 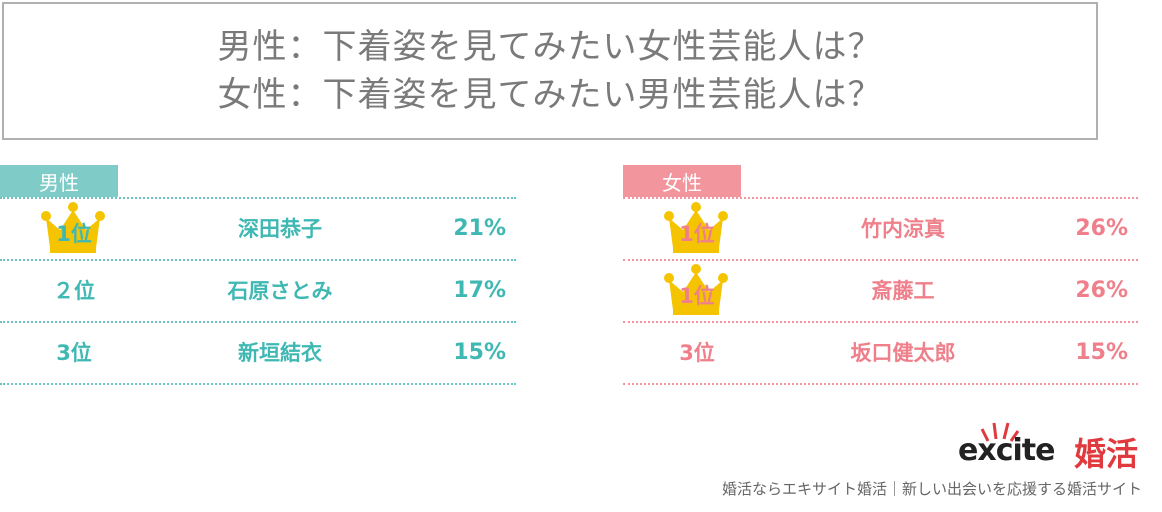 What do you see at coordinates (931, 489) in the screenshot?
I see `footer-tagline: 婚活ならエキサイト婚活｜新しい出会いを応援する婚活サイト` at bounding box center [931, 489].